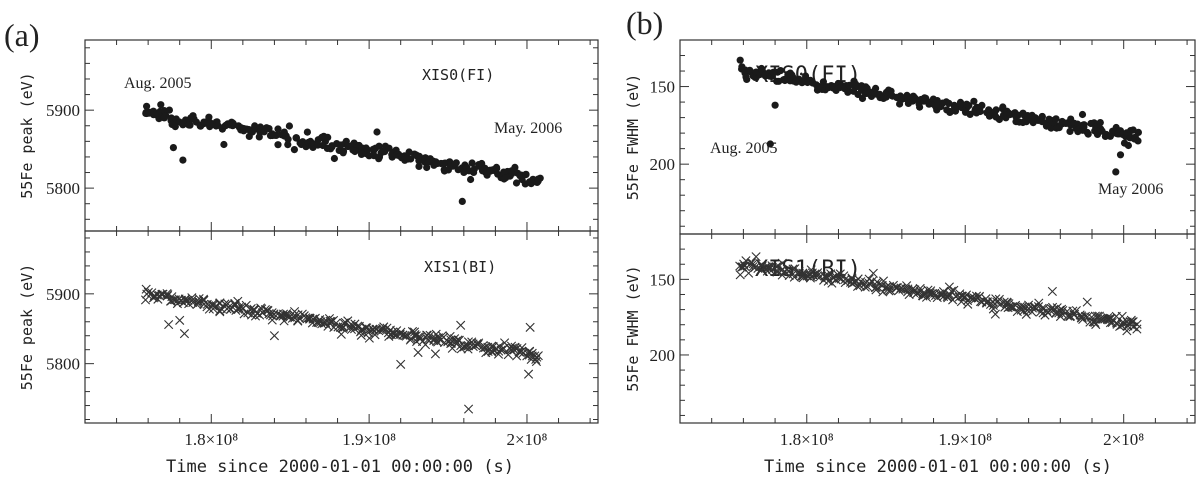 The height and width of the screenshot is (481, 1200). Describe the element at coordinates (211, 439) in the screenshot. I see `x-tick-label: 1.8×10⁸` at that location.